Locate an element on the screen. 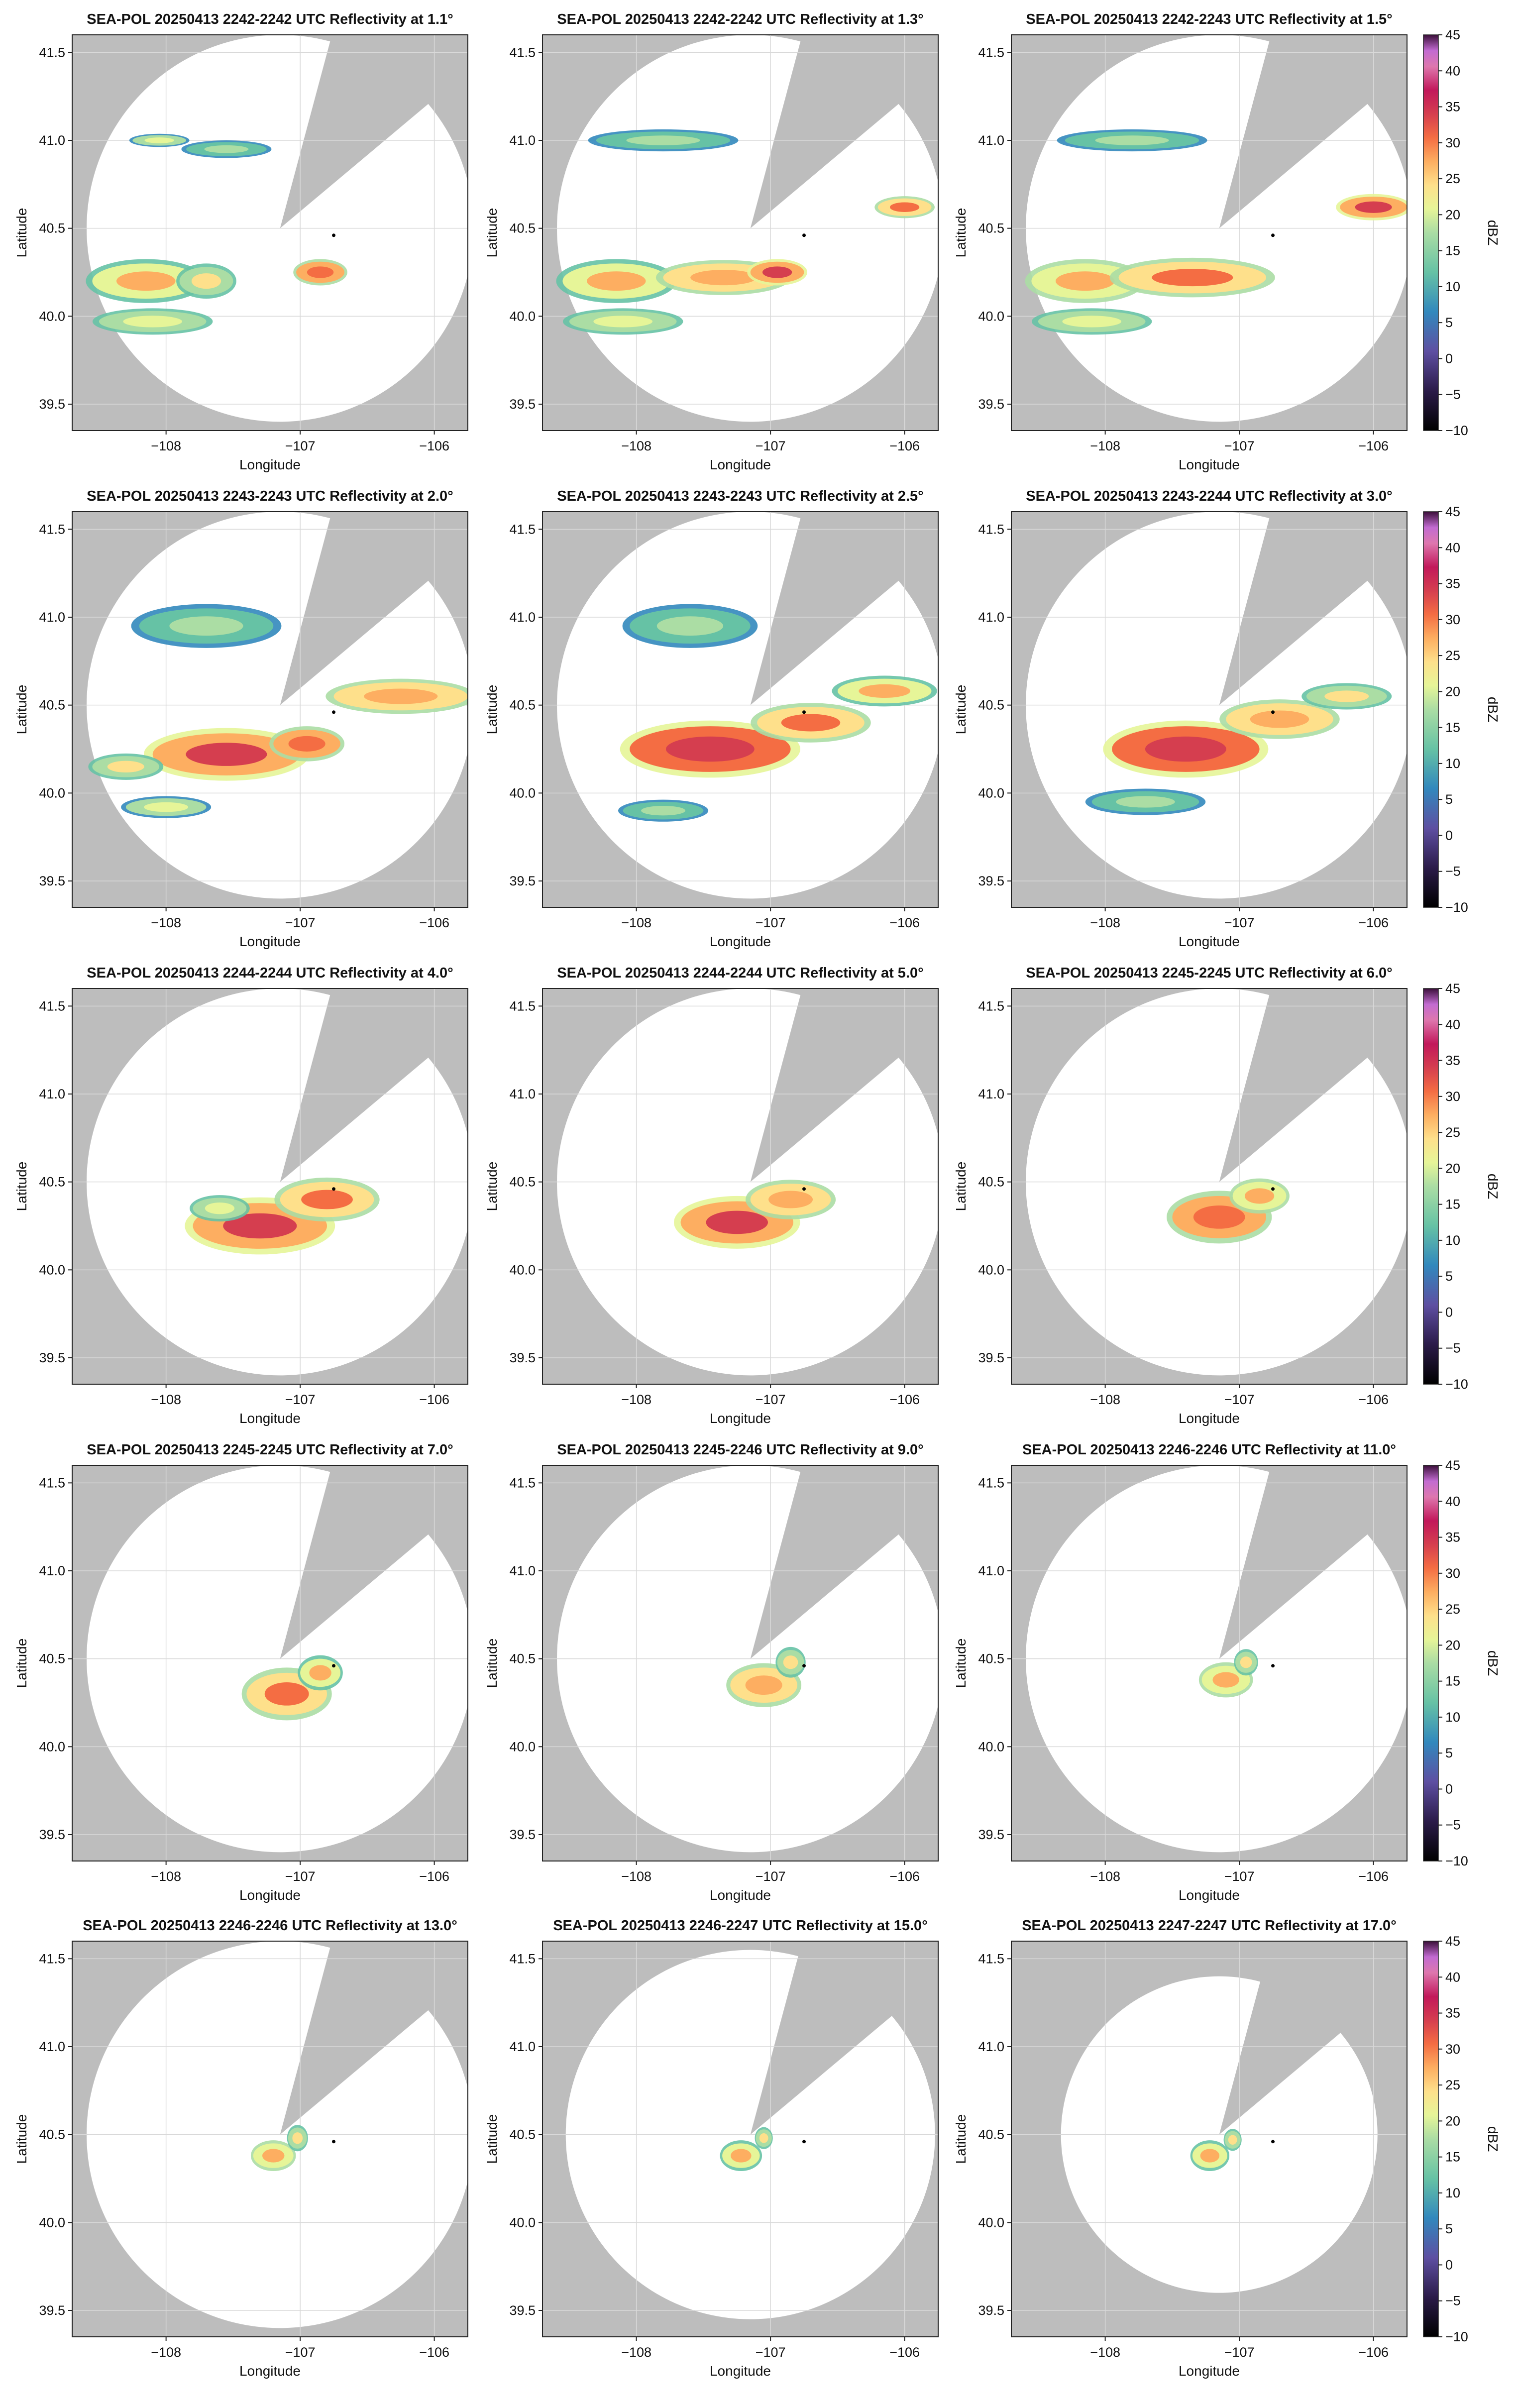 Image resolution: width=1517 pixels, height=2408 pixels. colorbar-tick-label: −10 is located at coordinates (1457, 1384).